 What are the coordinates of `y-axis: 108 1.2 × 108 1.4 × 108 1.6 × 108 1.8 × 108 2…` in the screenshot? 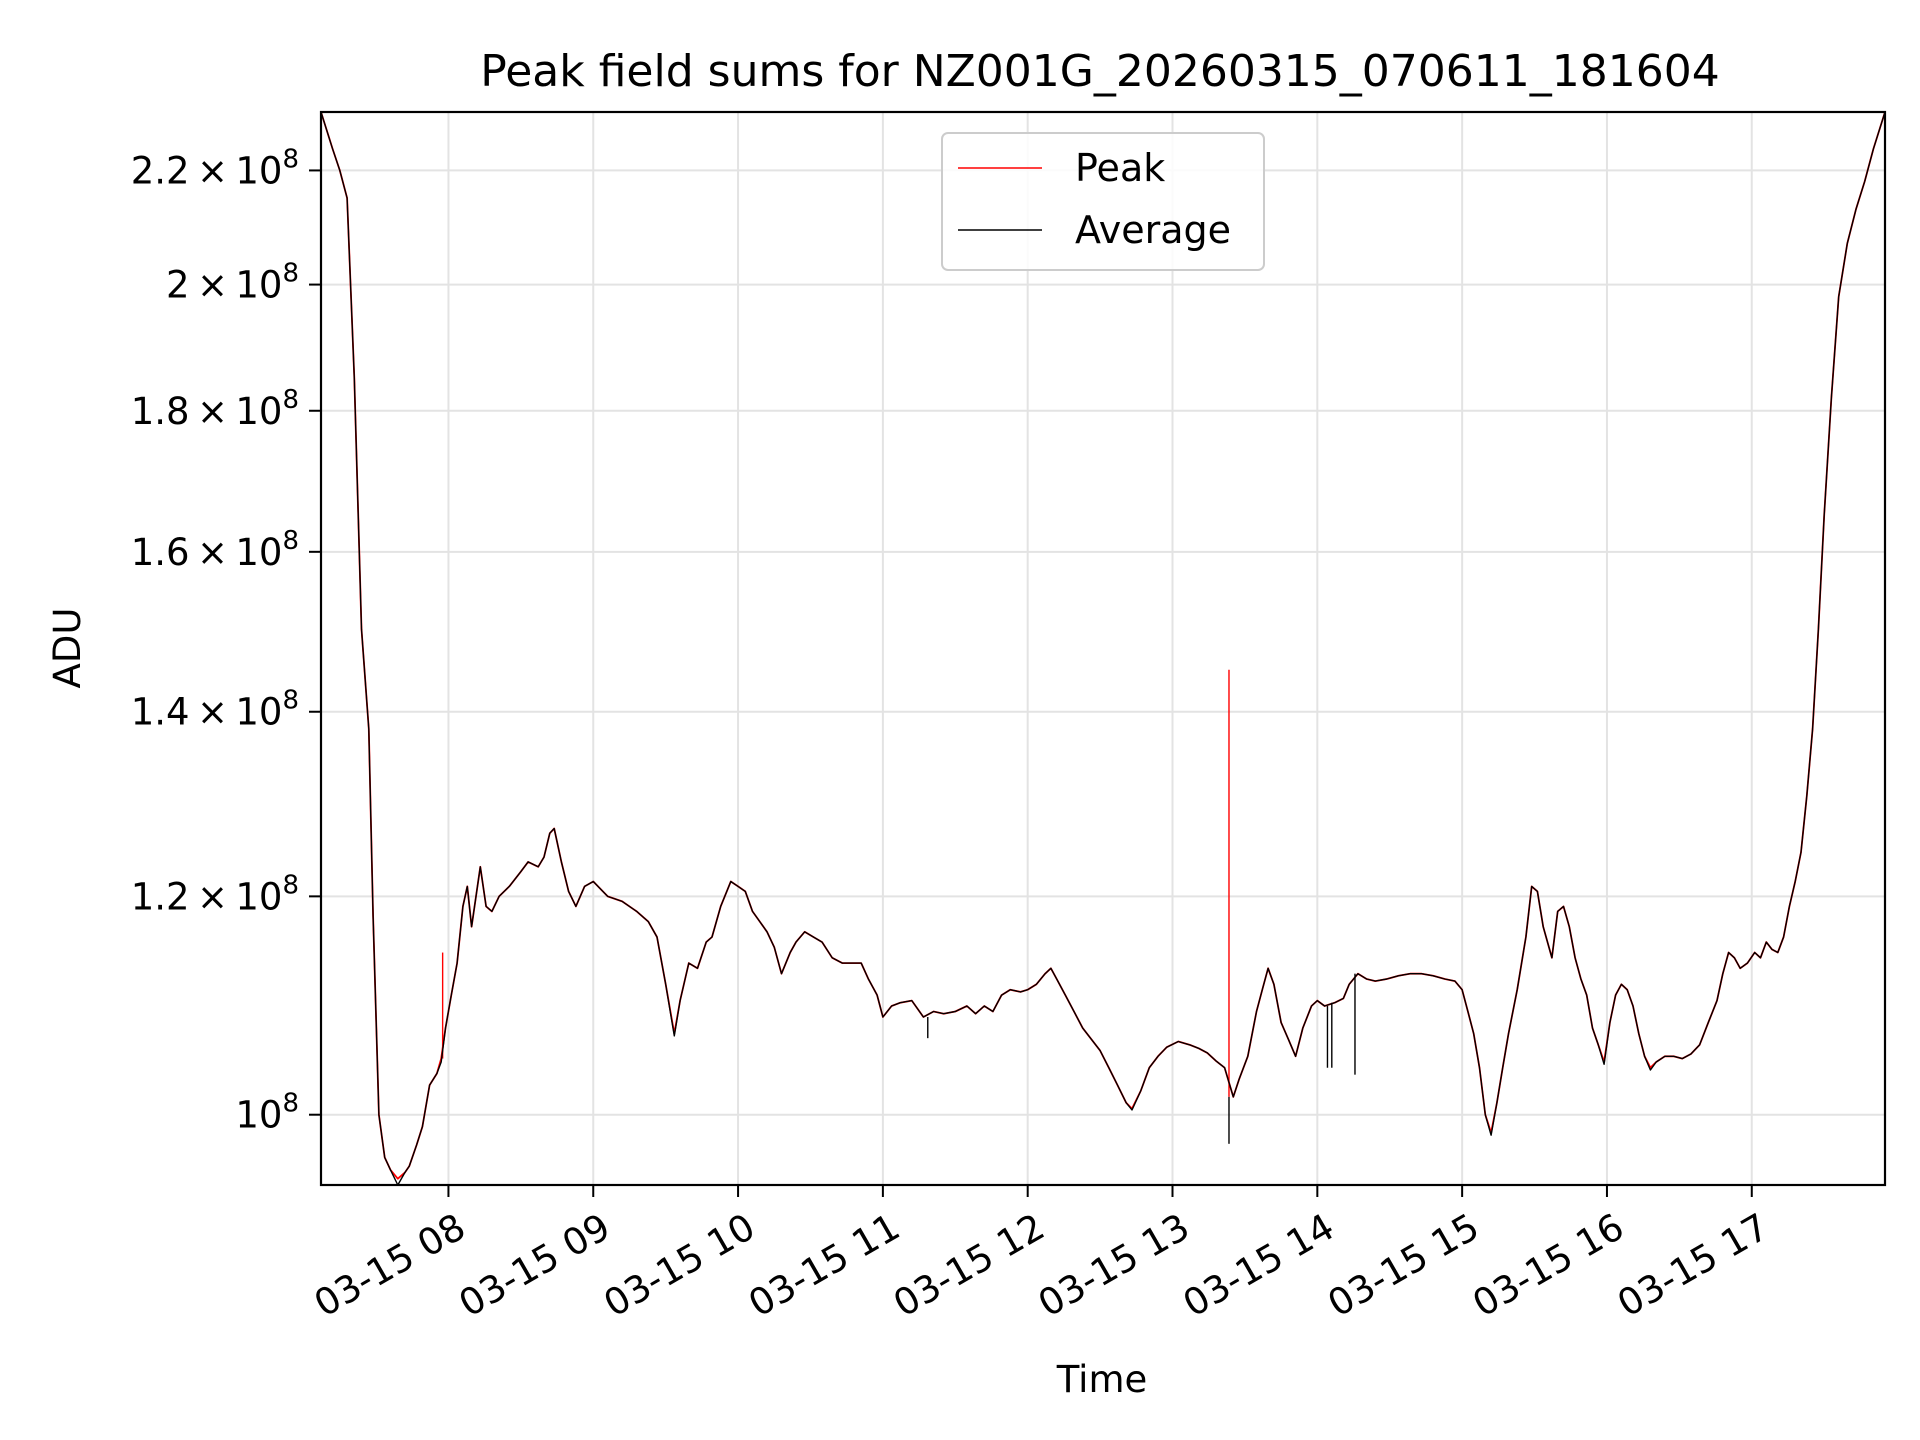 It's located at (226, 640).